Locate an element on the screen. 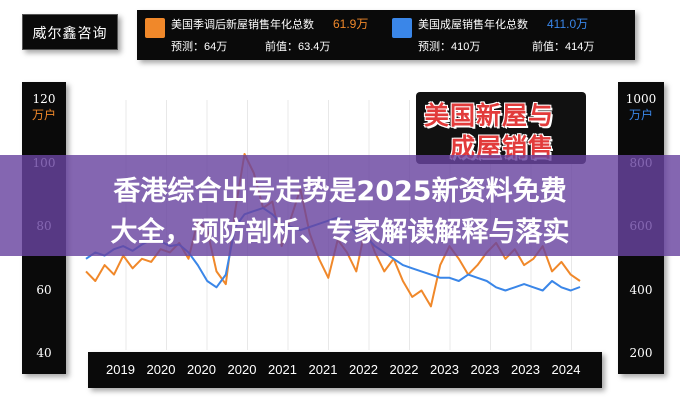  headline-line-2: 大全，预防剖析、专家解读解释与落实 is located at coordinates (340, 232).